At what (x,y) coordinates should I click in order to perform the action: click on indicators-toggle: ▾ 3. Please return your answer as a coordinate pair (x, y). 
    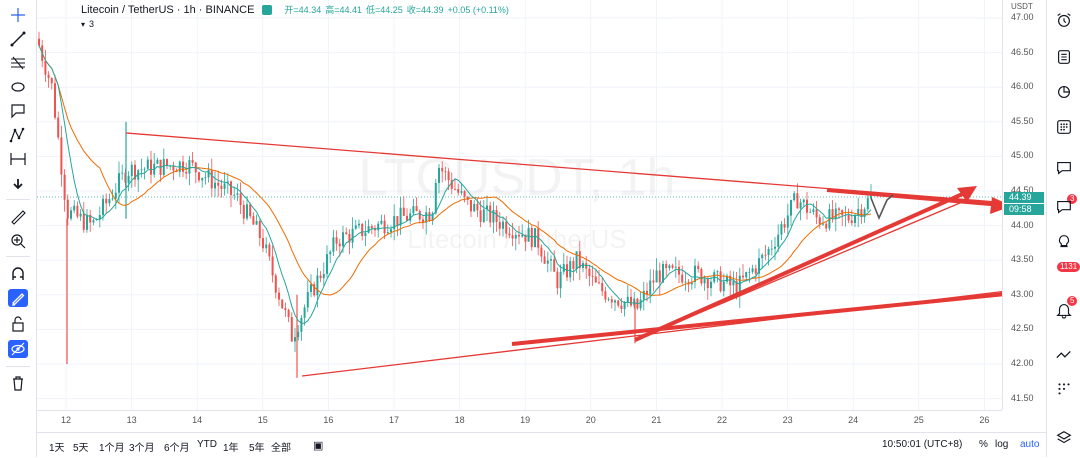
    Looking at the image, I should click on (87, 24).